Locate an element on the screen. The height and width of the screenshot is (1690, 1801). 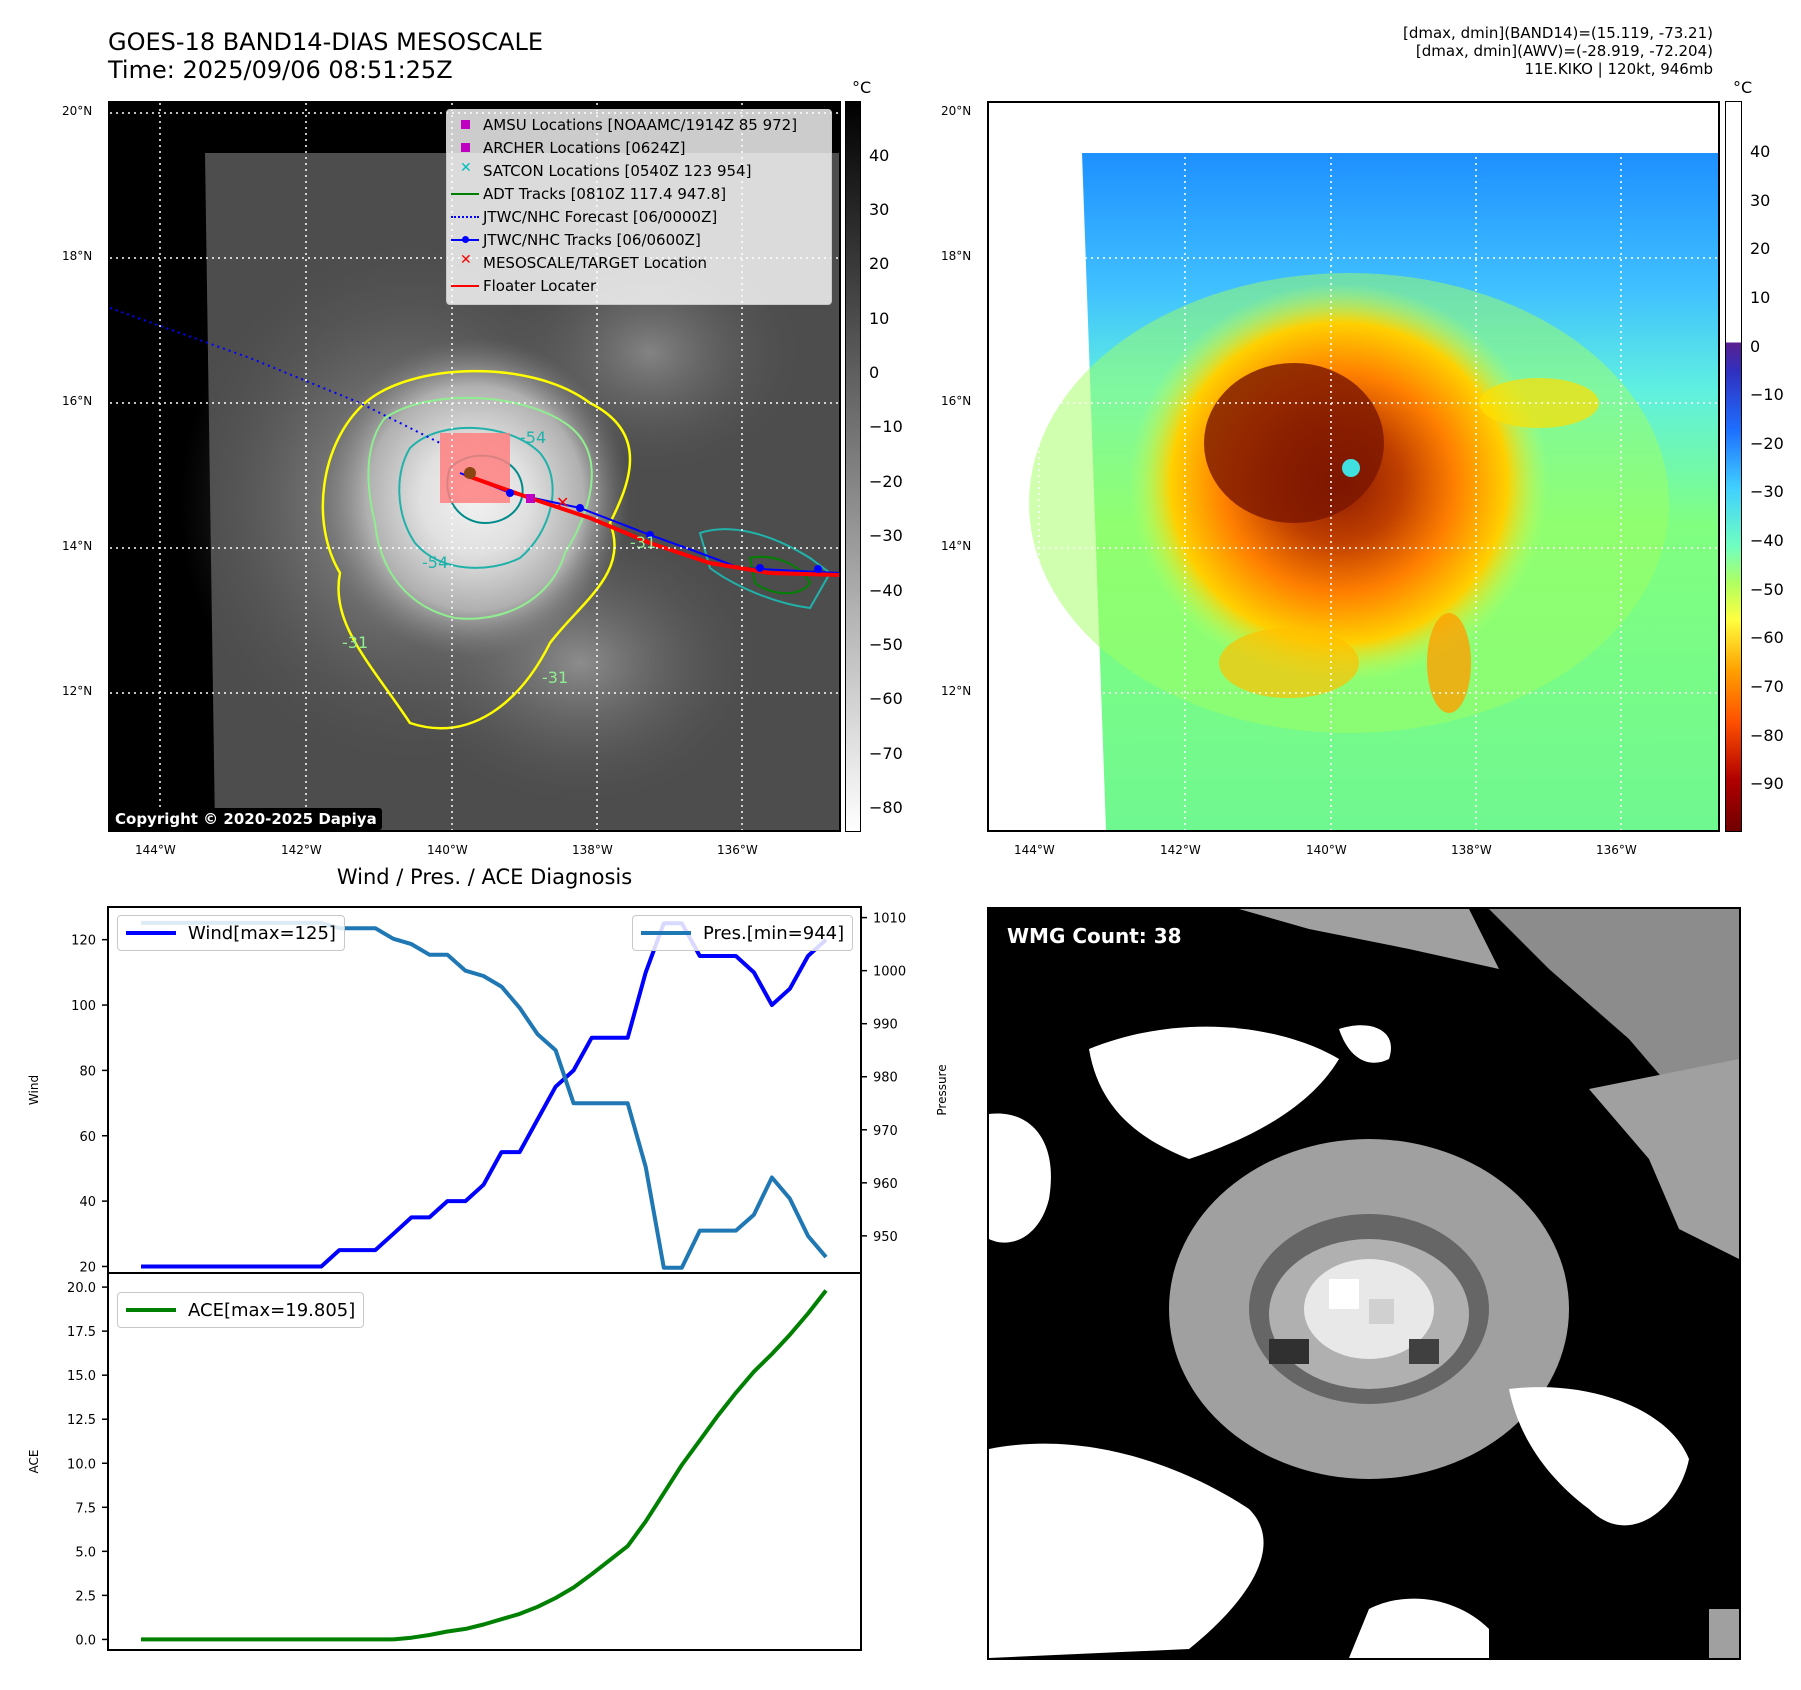
wind-legend: Wind[max=125] is located at coordinates (231, 933).